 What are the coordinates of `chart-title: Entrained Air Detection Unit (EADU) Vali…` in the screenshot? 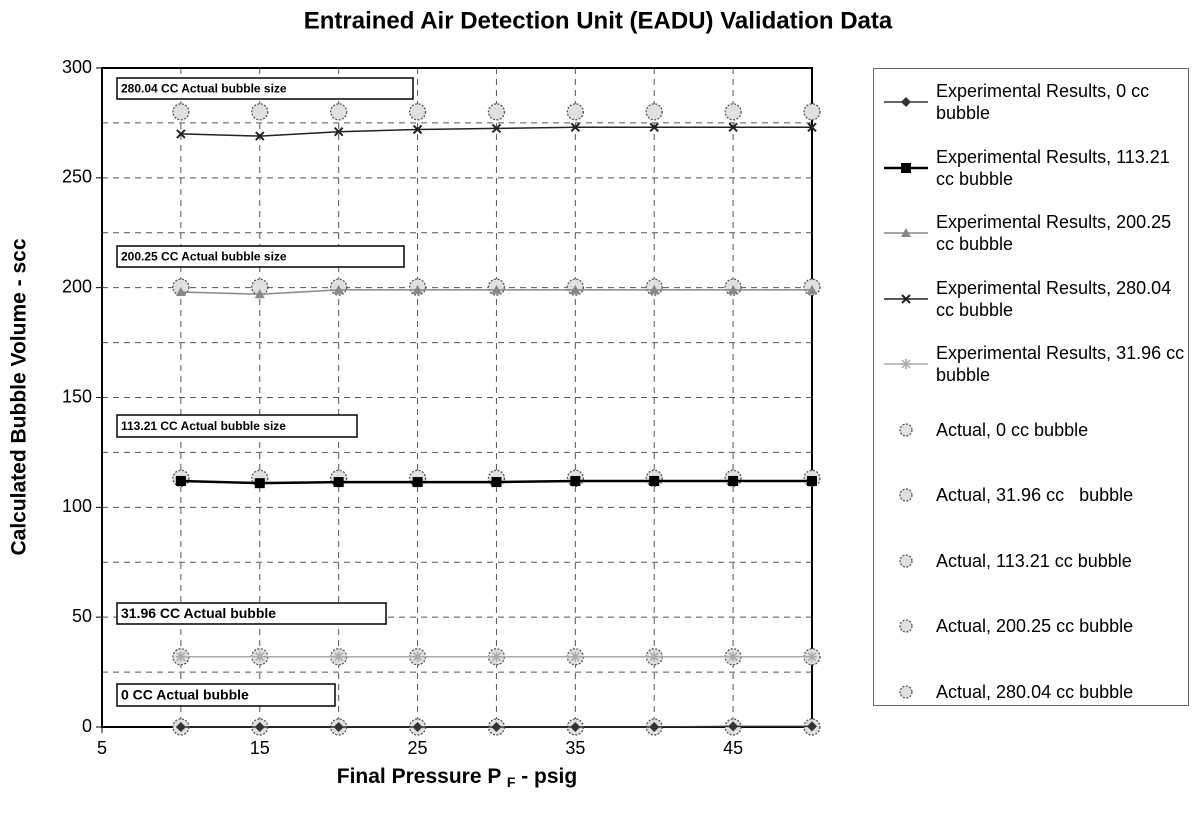 It's located at (598, 20).